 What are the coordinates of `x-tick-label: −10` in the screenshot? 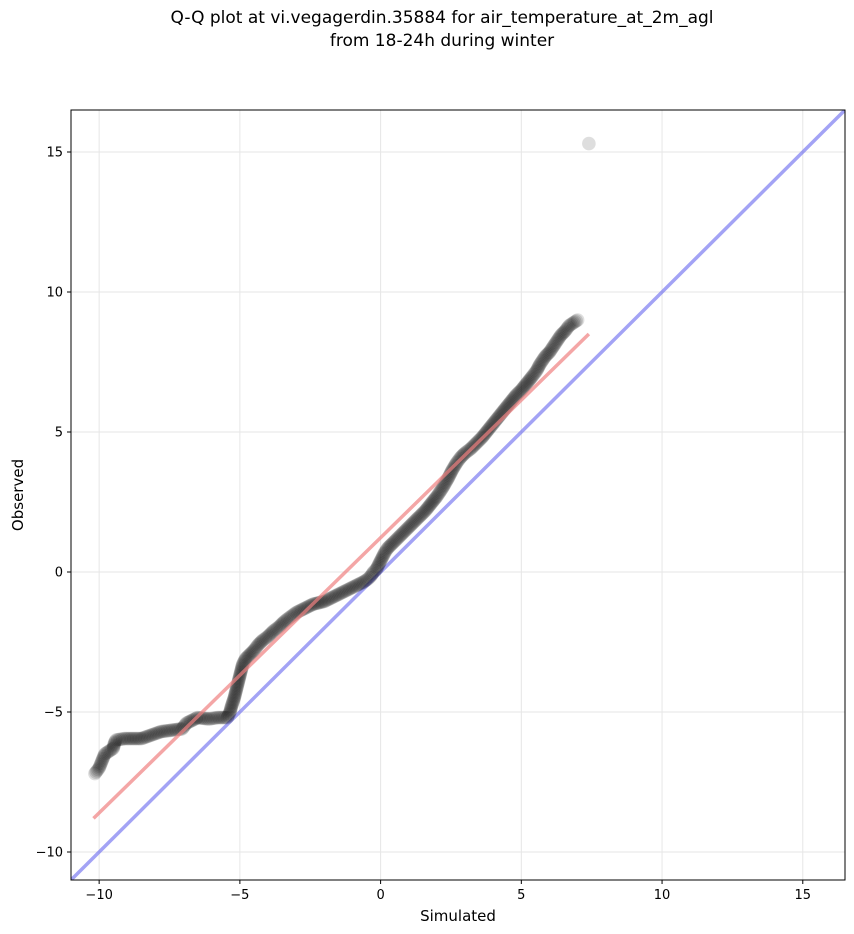 It's located at (98, 895).